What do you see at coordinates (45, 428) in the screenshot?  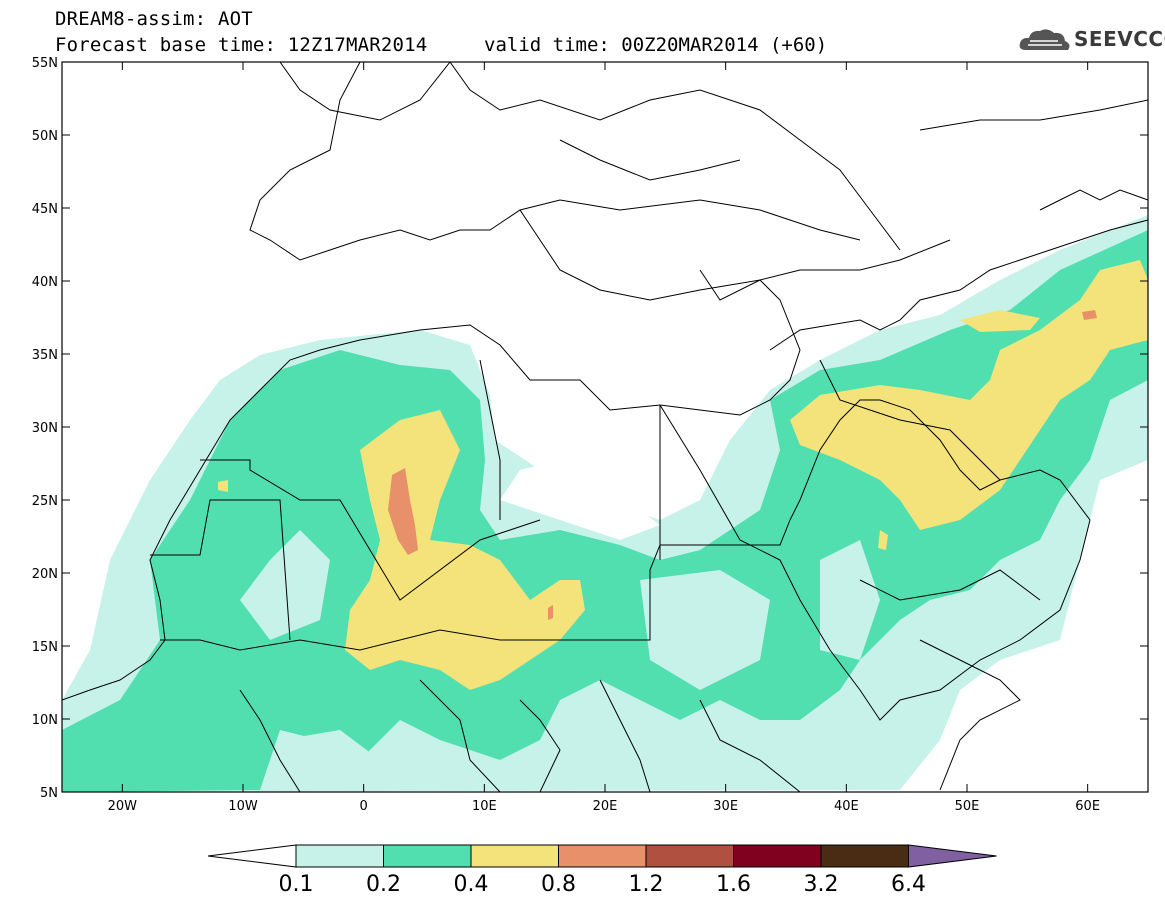 I see `lat-tick-label: 30N` at bounding box center [45, 428].